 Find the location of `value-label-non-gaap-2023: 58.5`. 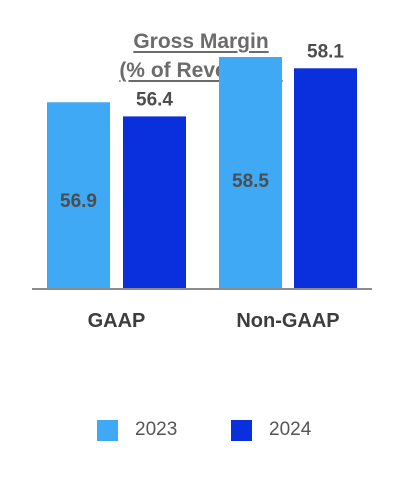

value-label-non-gaap-2023: 58.5 is located at coordinates (250, 181).